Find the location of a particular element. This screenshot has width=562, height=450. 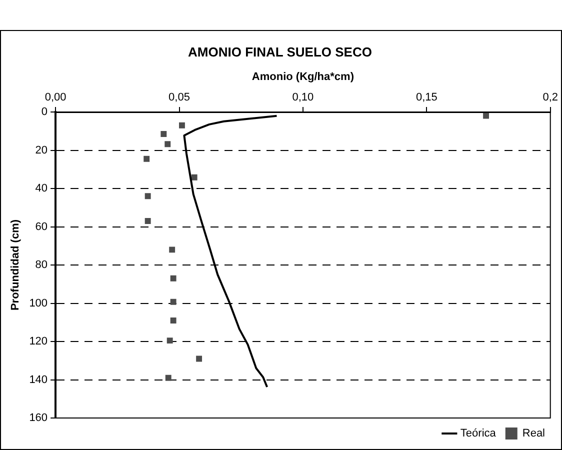

x-axis-title: Amonio (Kg/ha*cm) is located at coordinates (303, 77).